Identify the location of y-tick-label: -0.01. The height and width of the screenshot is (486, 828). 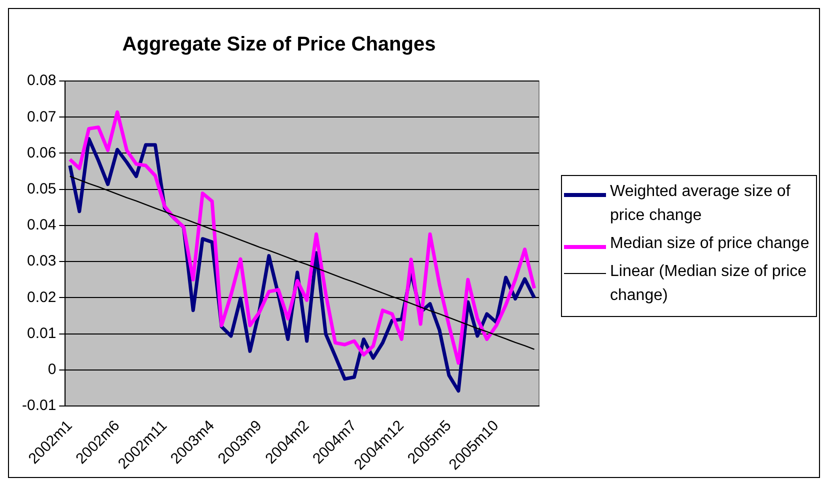
(39, 405).